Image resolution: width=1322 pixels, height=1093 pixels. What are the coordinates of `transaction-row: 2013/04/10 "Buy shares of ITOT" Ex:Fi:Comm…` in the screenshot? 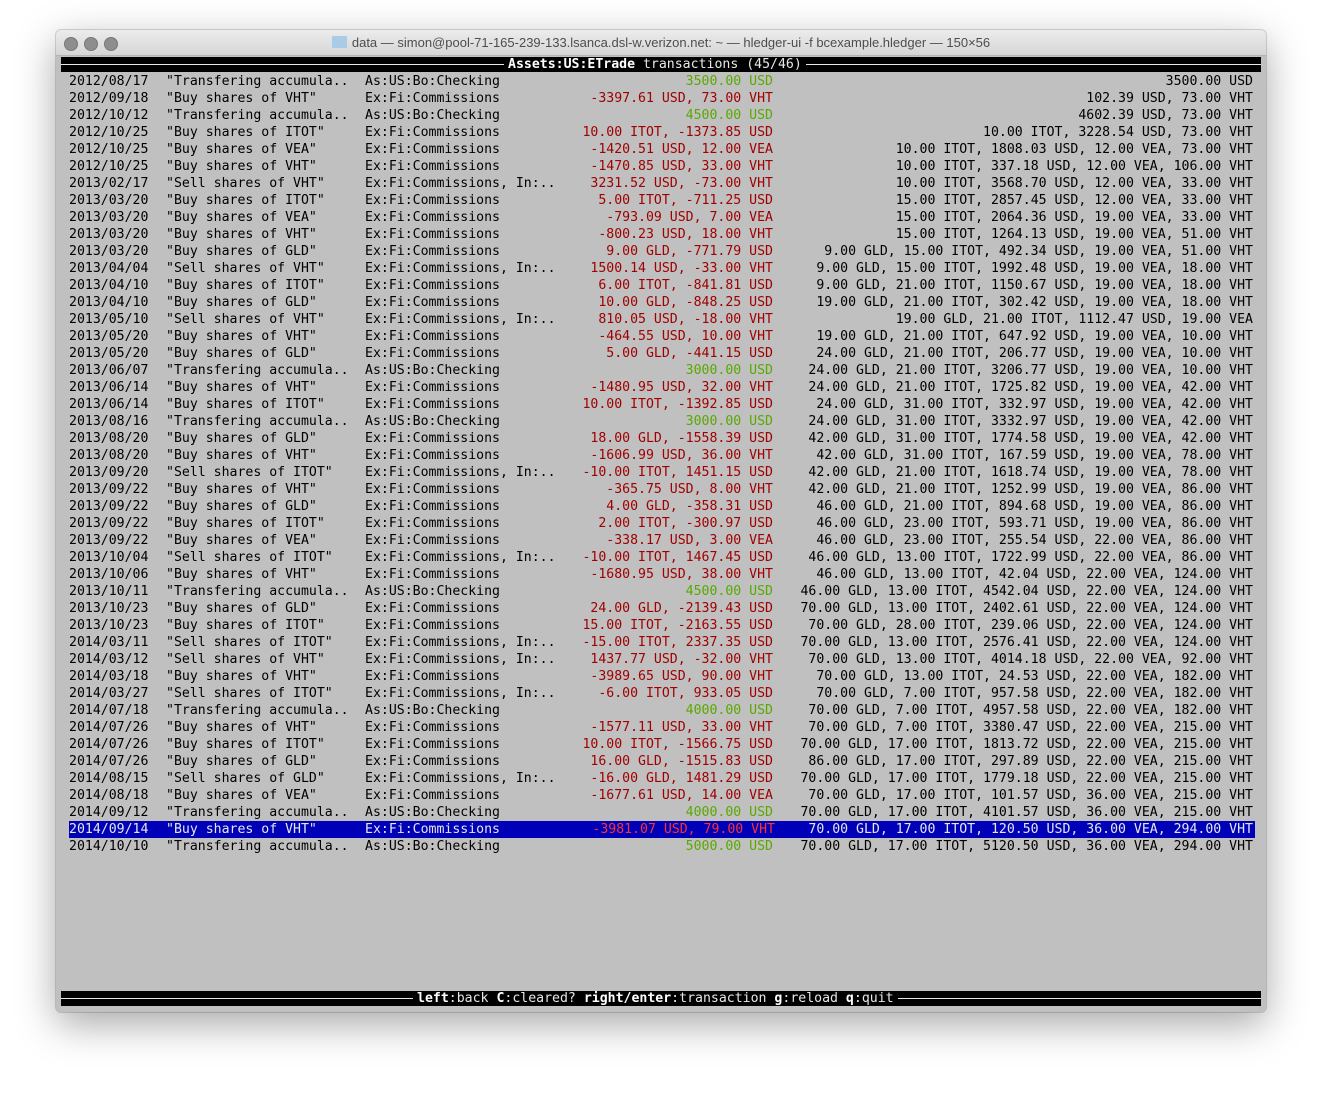 It's located at (661, 285).